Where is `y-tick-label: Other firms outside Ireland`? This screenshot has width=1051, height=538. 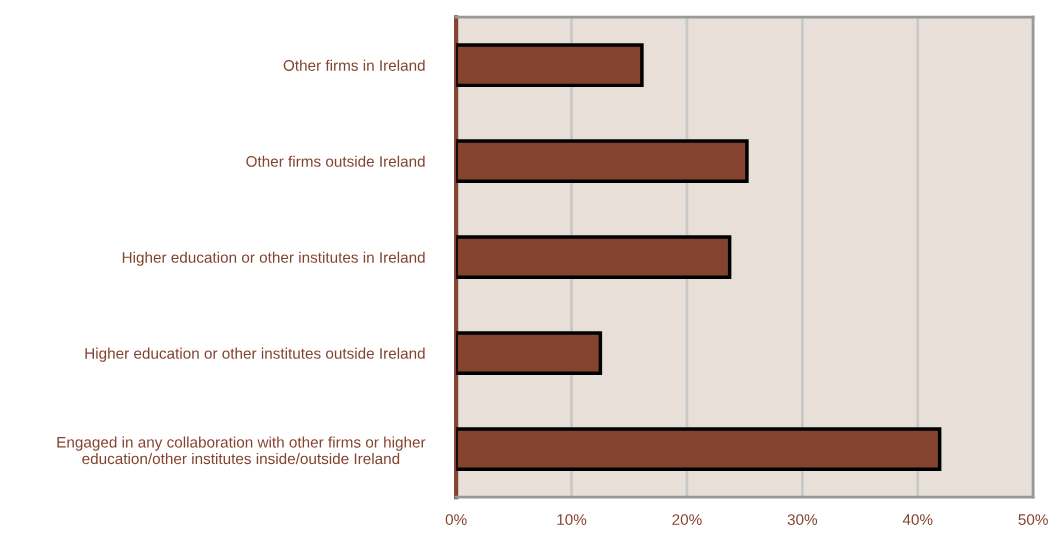 y-tick-label: Other firms outside Ireland is located at coordinates (335, 161).